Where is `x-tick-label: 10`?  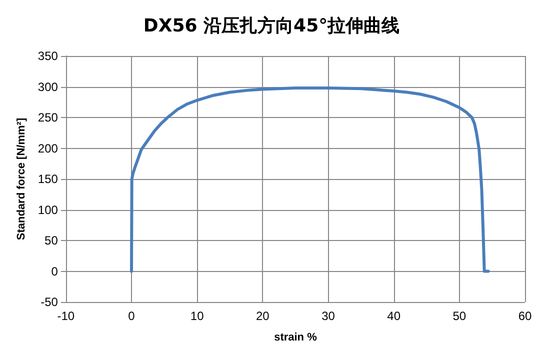
x-tick-label: 10 is located at coordinates (197, 316).